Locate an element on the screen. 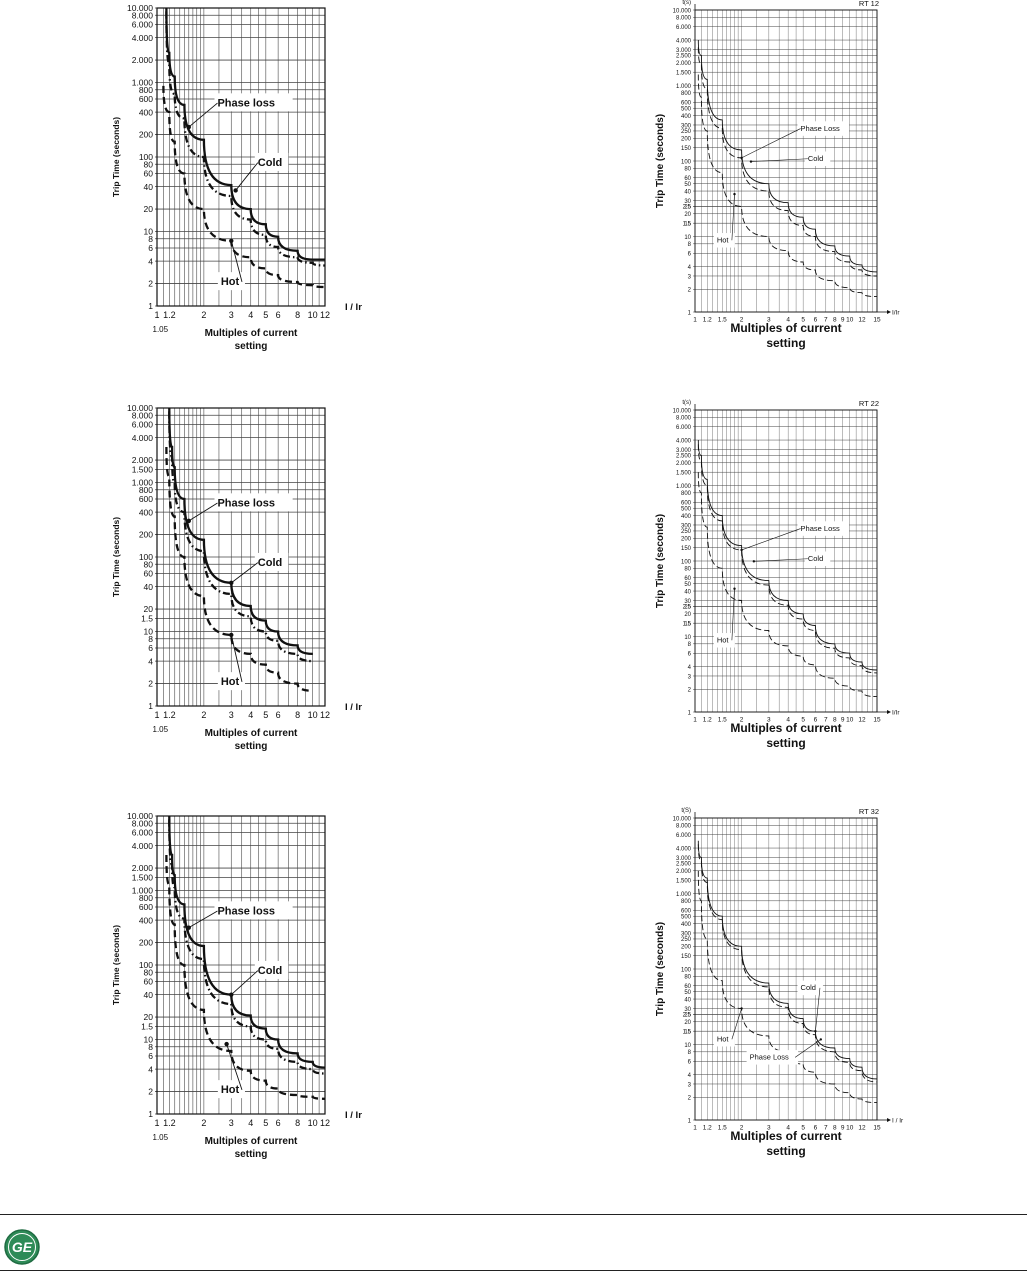 This screenshot has height=1272, width=1027. y-tick-label: 800 is located at coordinates (146, 90).